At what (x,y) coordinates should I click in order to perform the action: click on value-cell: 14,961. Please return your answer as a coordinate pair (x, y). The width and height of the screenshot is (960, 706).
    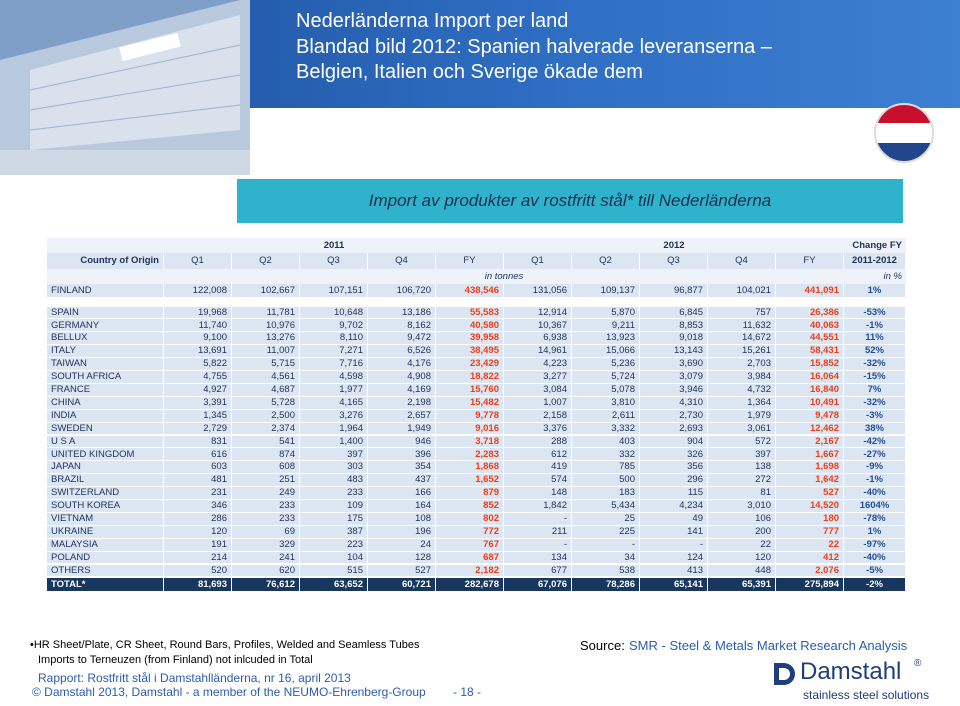
    Looking at the image, I should click on (538, 352).